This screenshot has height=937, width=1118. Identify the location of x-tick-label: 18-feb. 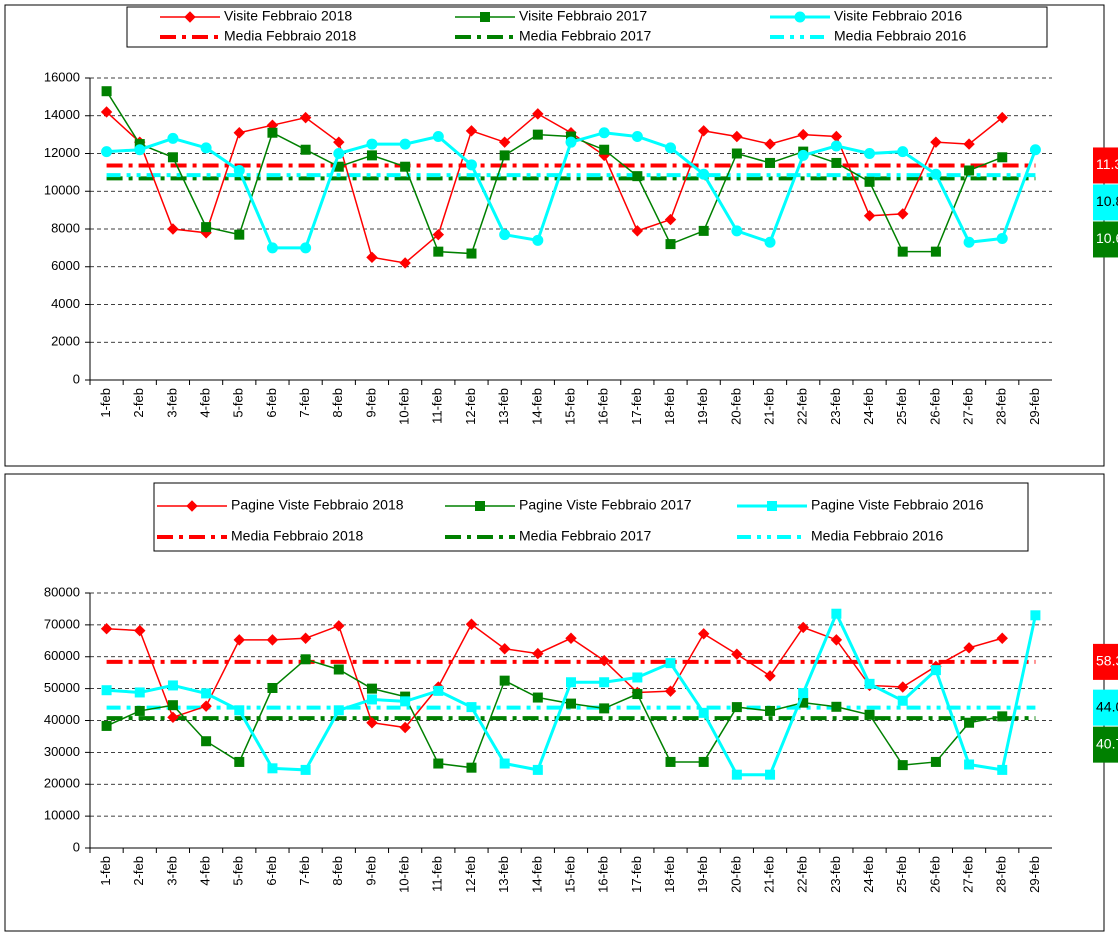
(669, 874).